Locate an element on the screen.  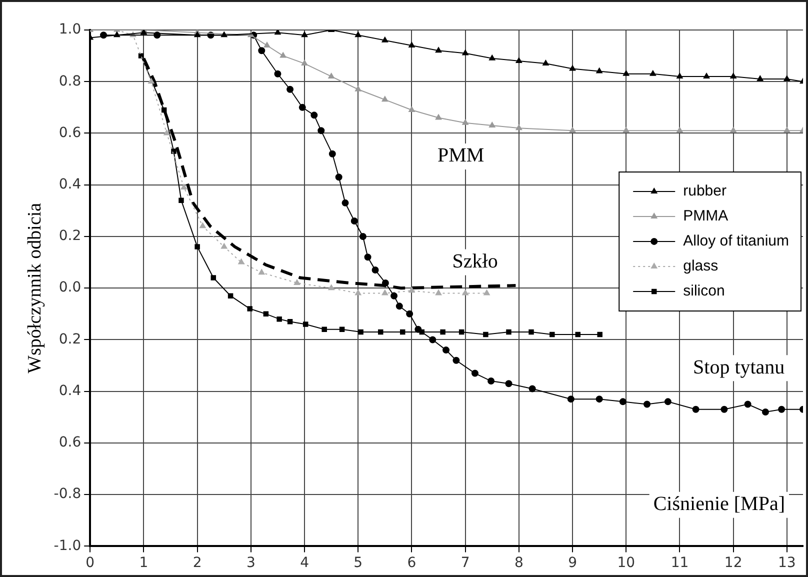
legend-label: Alloy of titanium is located at coordinates (736, 241).